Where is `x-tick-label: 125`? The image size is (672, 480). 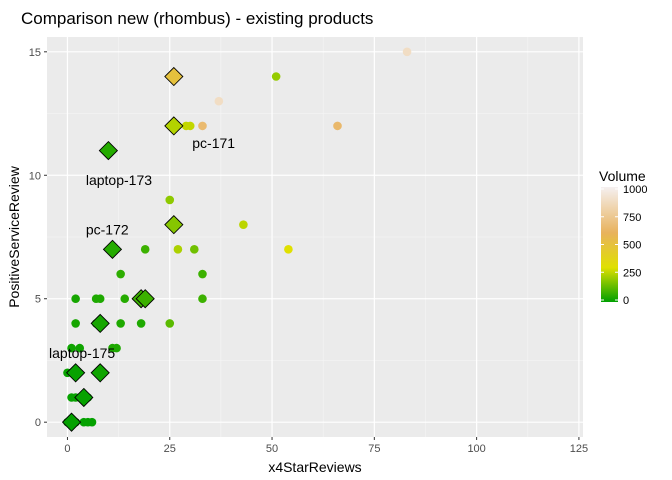
x-tick-label: 125 is located at coordinates (579, 449).